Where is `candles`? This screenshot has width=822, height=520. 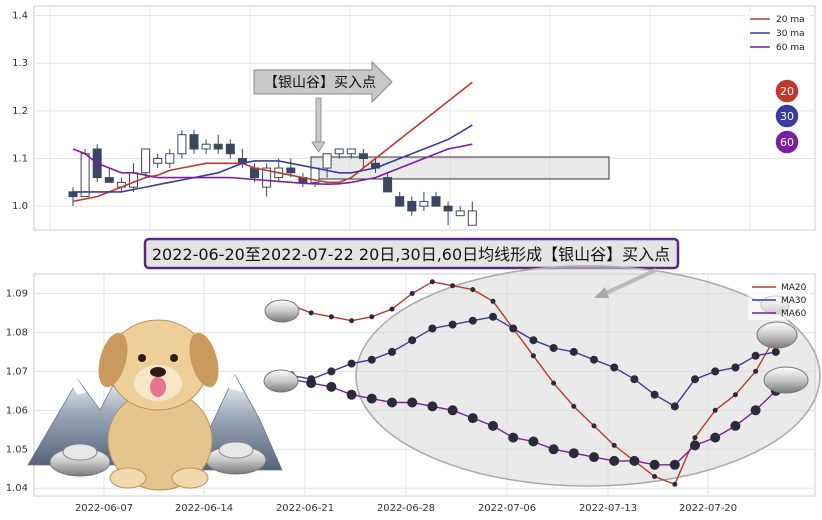
candles is located at coordinates (272, 177).